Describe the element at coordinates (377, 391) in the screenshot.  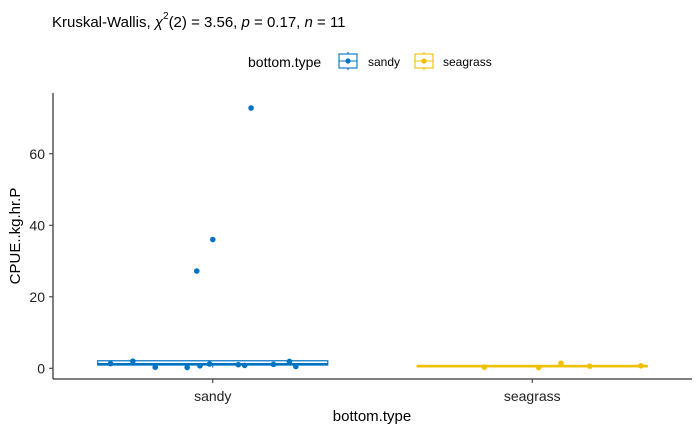
I see `x-ticks: sandy seagrass` at that location.